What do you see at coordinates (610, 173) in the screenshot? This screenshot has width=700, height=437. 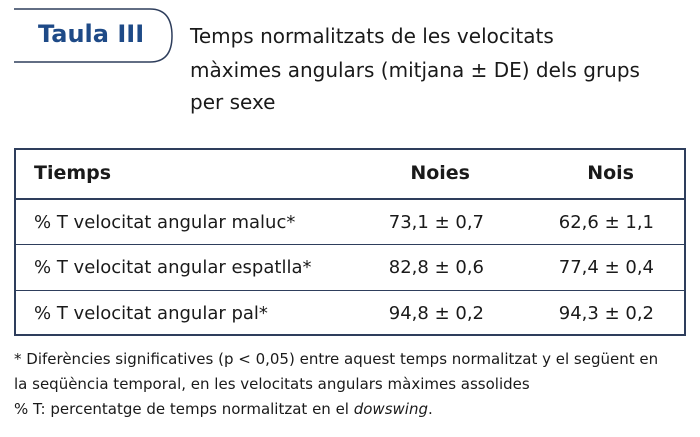 I see `column-header: Nois` at bounding box center [610, 173].